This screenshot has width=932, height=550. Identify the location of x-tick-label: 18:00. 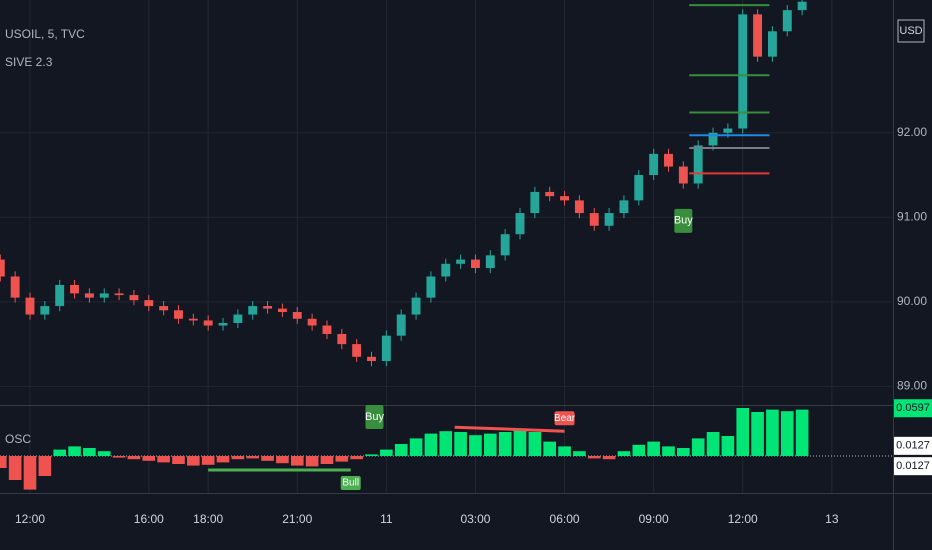
(208, 519).